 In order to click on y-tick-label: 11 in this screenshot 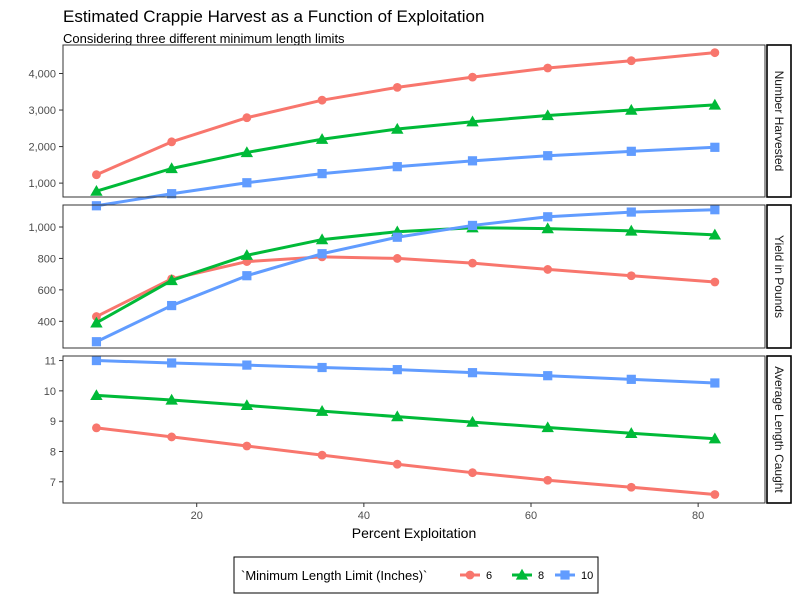, I will do `click(50, 362)`.